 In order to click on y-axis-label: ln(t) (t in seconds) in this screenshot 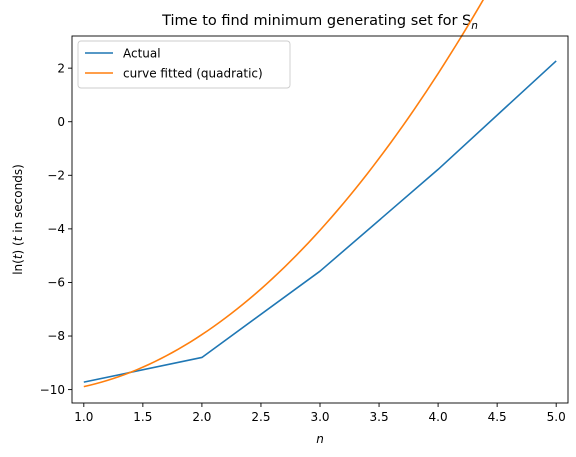, I will do `click(18, 219)`.